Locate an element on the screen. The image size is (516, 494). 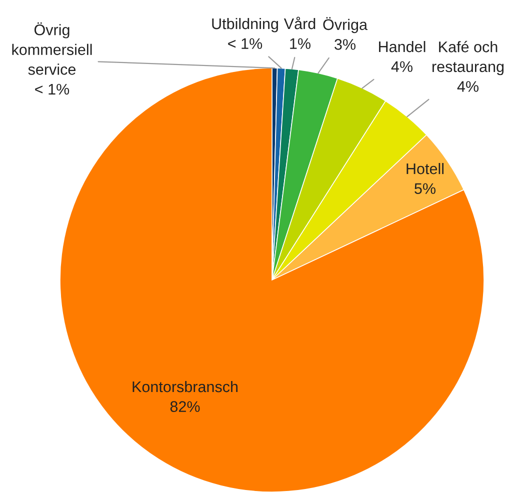
slice-label: Vård is located at coordinates (300, 23).